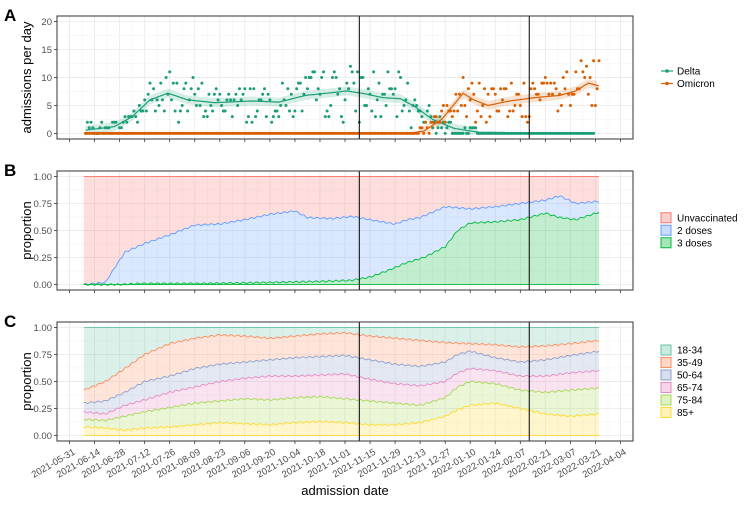 Image resolution: width=750 pixels, height=505 pixels. What do you see at coordinates (344, 490) in the screenshot?
I see `x-axis-label: admission date` at bounding box center [344, 490].